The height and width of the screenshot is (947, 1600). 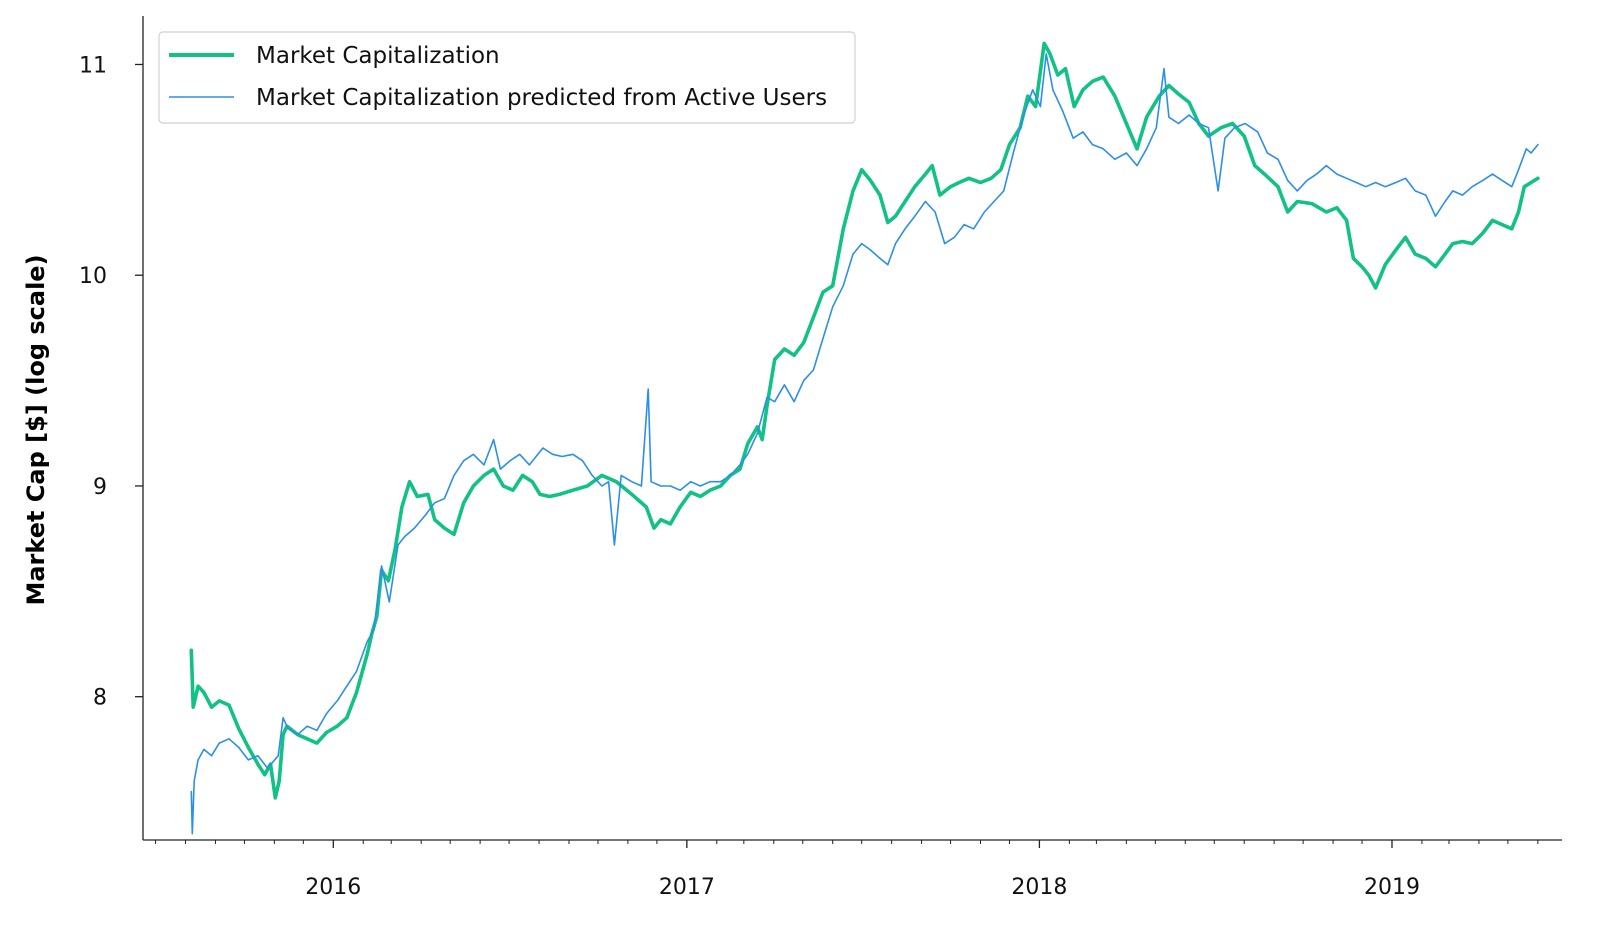 I want to click on y-tick-label: 11, so click(x=93, y=65).